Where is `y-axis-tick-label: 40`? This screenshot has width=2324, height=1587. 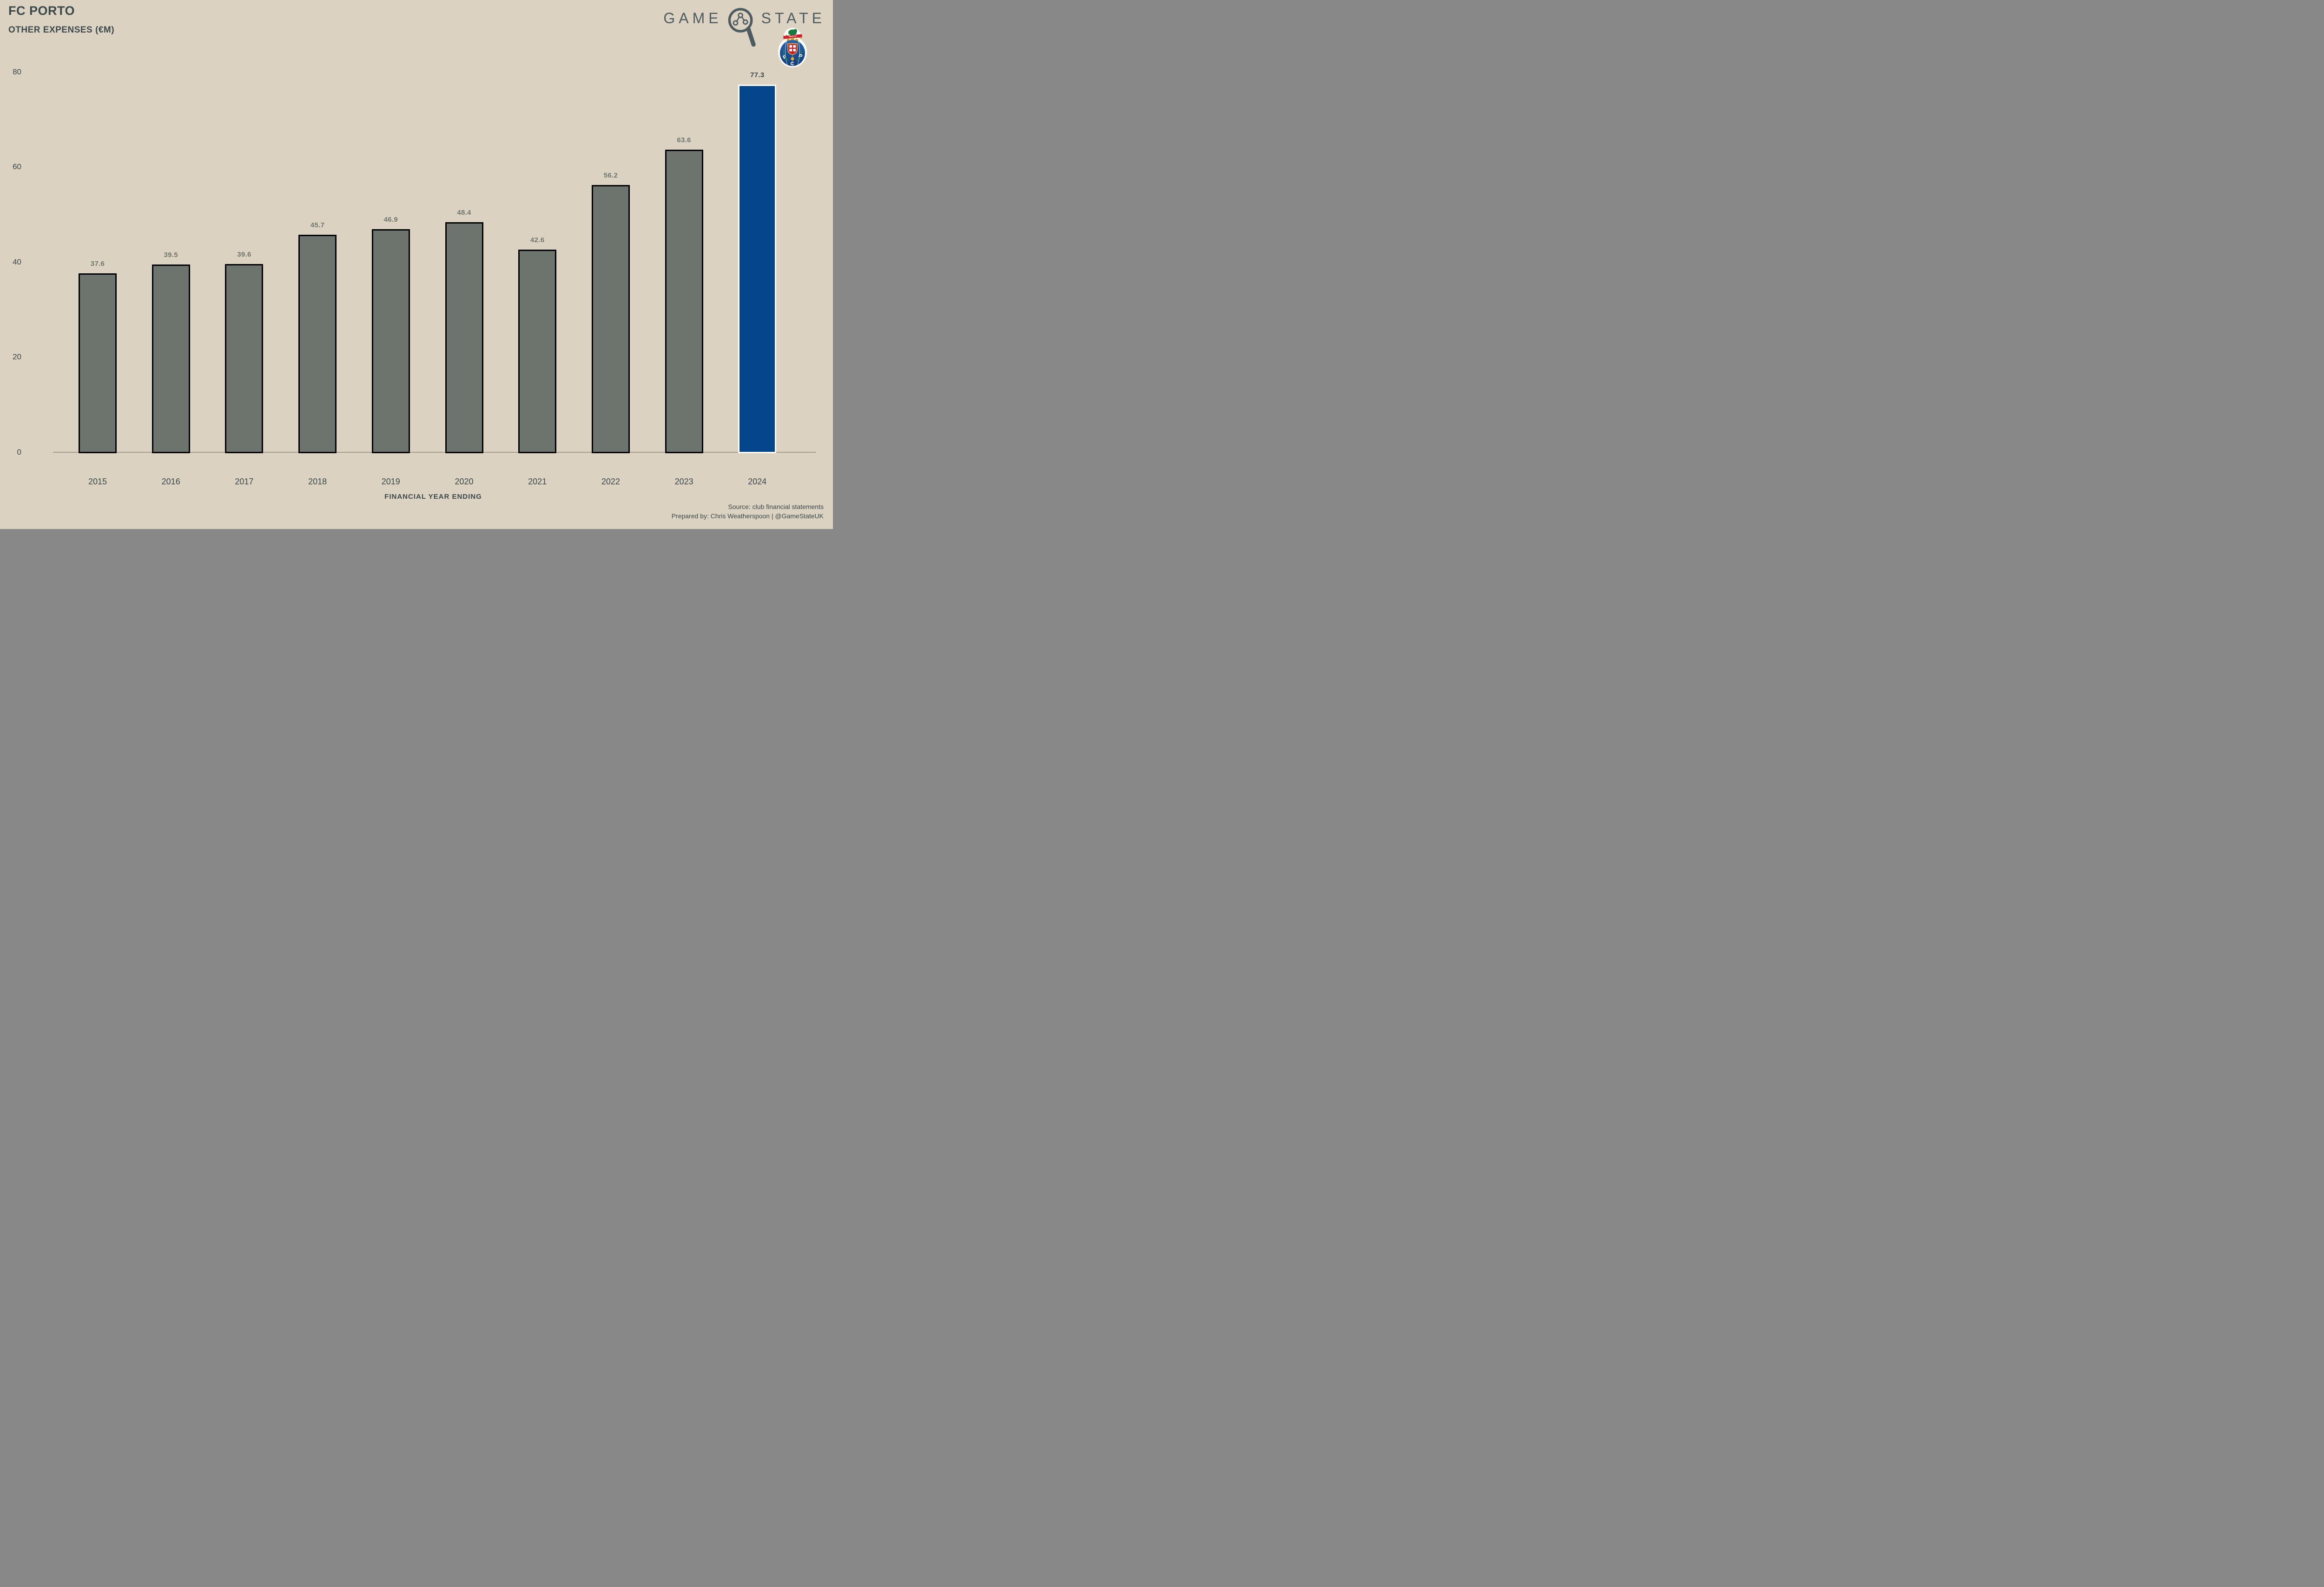
y-axis-tick-label: 40 is located at coordinates (17, 261).